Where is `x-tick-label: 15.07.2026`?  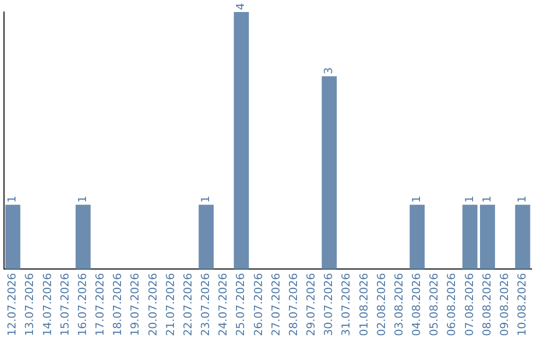 x-tick-label: 15.07.2026 is located at coordinates (65, 304).